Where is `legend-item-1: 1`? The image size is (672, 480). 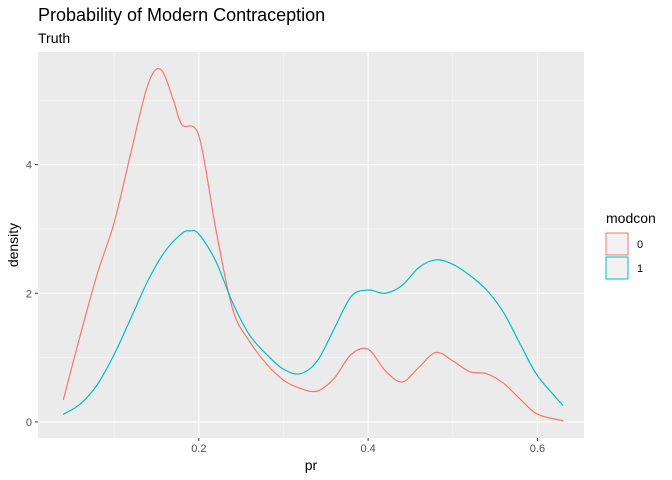
legend-item-1: 1 is located at coordinates (624, 268).